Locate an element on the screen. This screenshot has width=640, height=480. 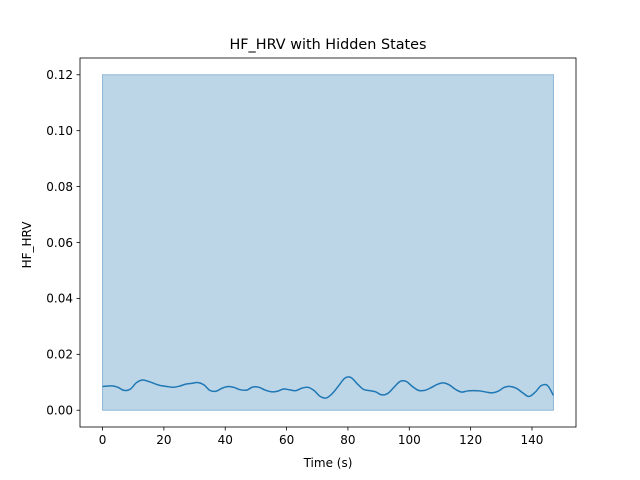
y-tick-label: 0.12 is located at coordinates (59, 75).